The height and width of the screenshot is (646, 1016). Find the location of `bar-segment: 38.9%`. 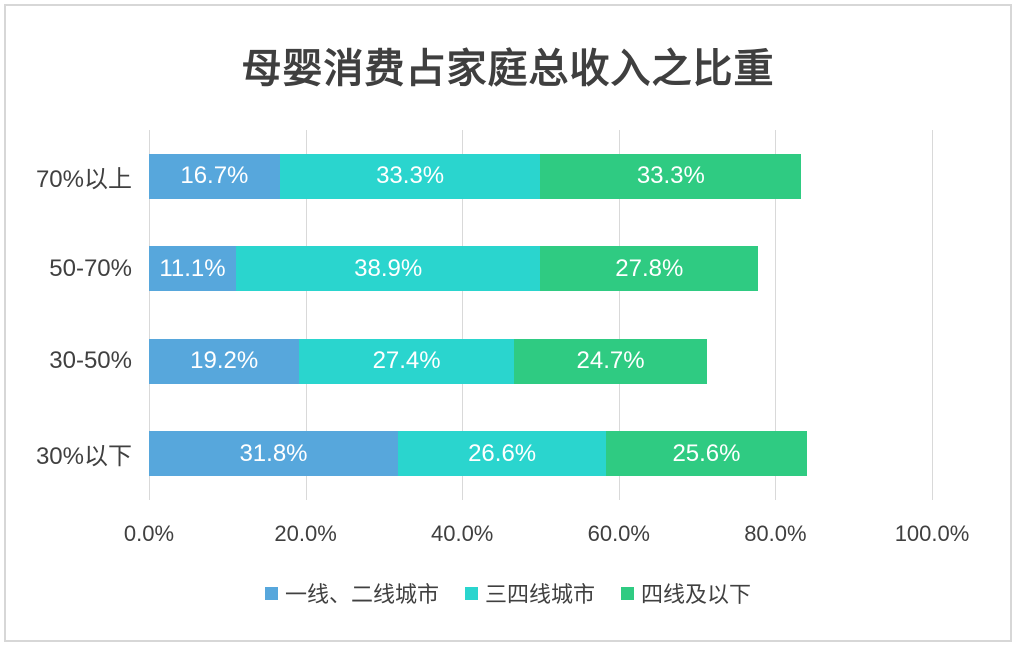

bar-segment: 38.9% is located at coordinates (388, 269).